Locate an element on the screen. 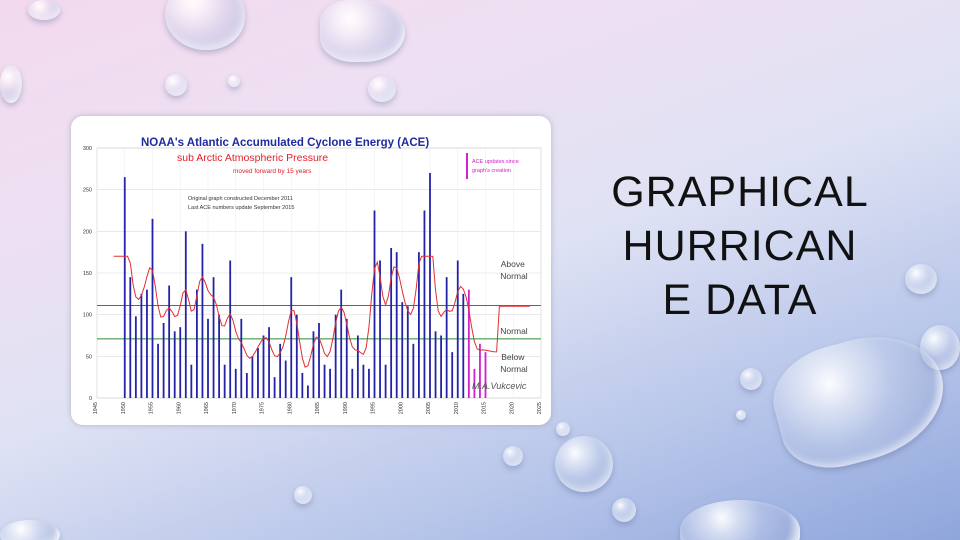 The width and height of the screenshot is (960, 540). y-tick-label: 300 is located at coordinates (87, 149).